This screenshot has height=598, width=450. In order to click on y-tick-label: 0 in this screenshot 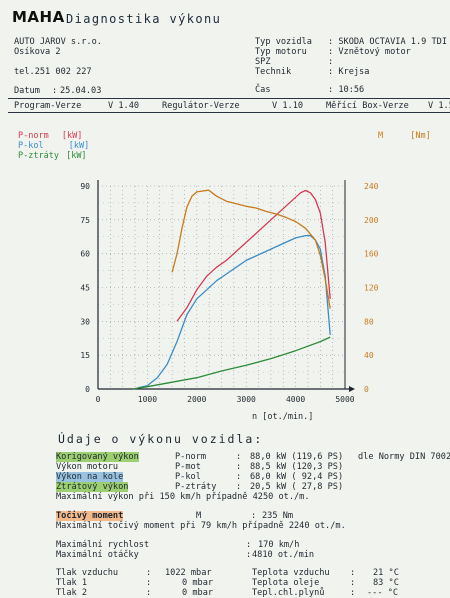, I will do `click(87, 389)`.